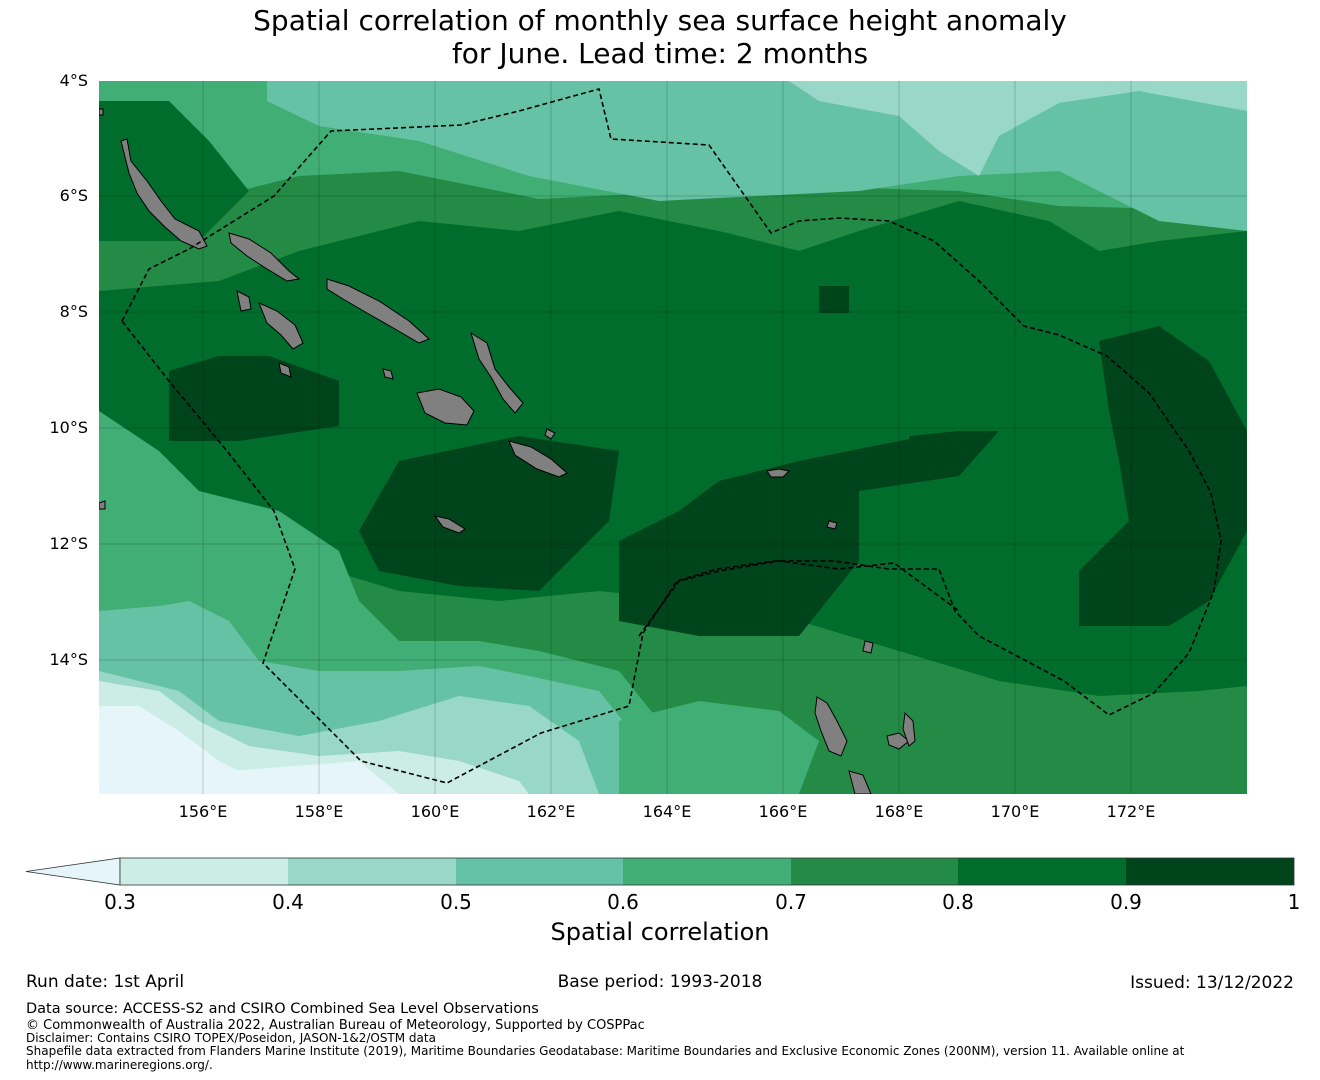 The height and width of the screenshot is (1080, 1320). Describe the element at coordinates (449, 524) in the screenshot. I see `island-rennell` at that location.